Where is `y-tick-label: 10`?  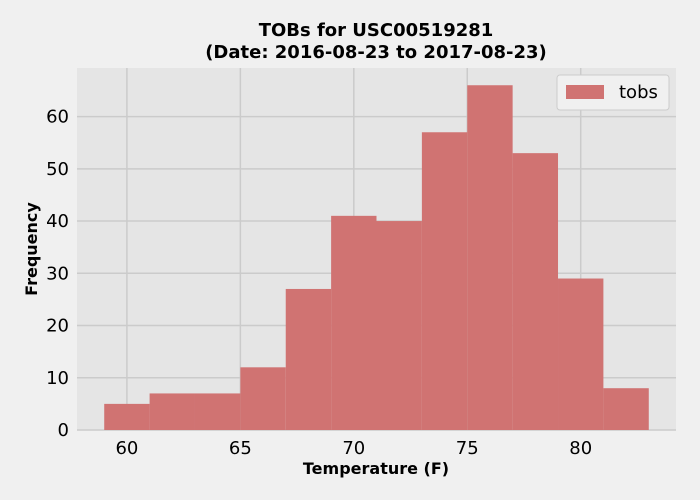 y-tick-label: 10 is located at coordinates (57, 378).